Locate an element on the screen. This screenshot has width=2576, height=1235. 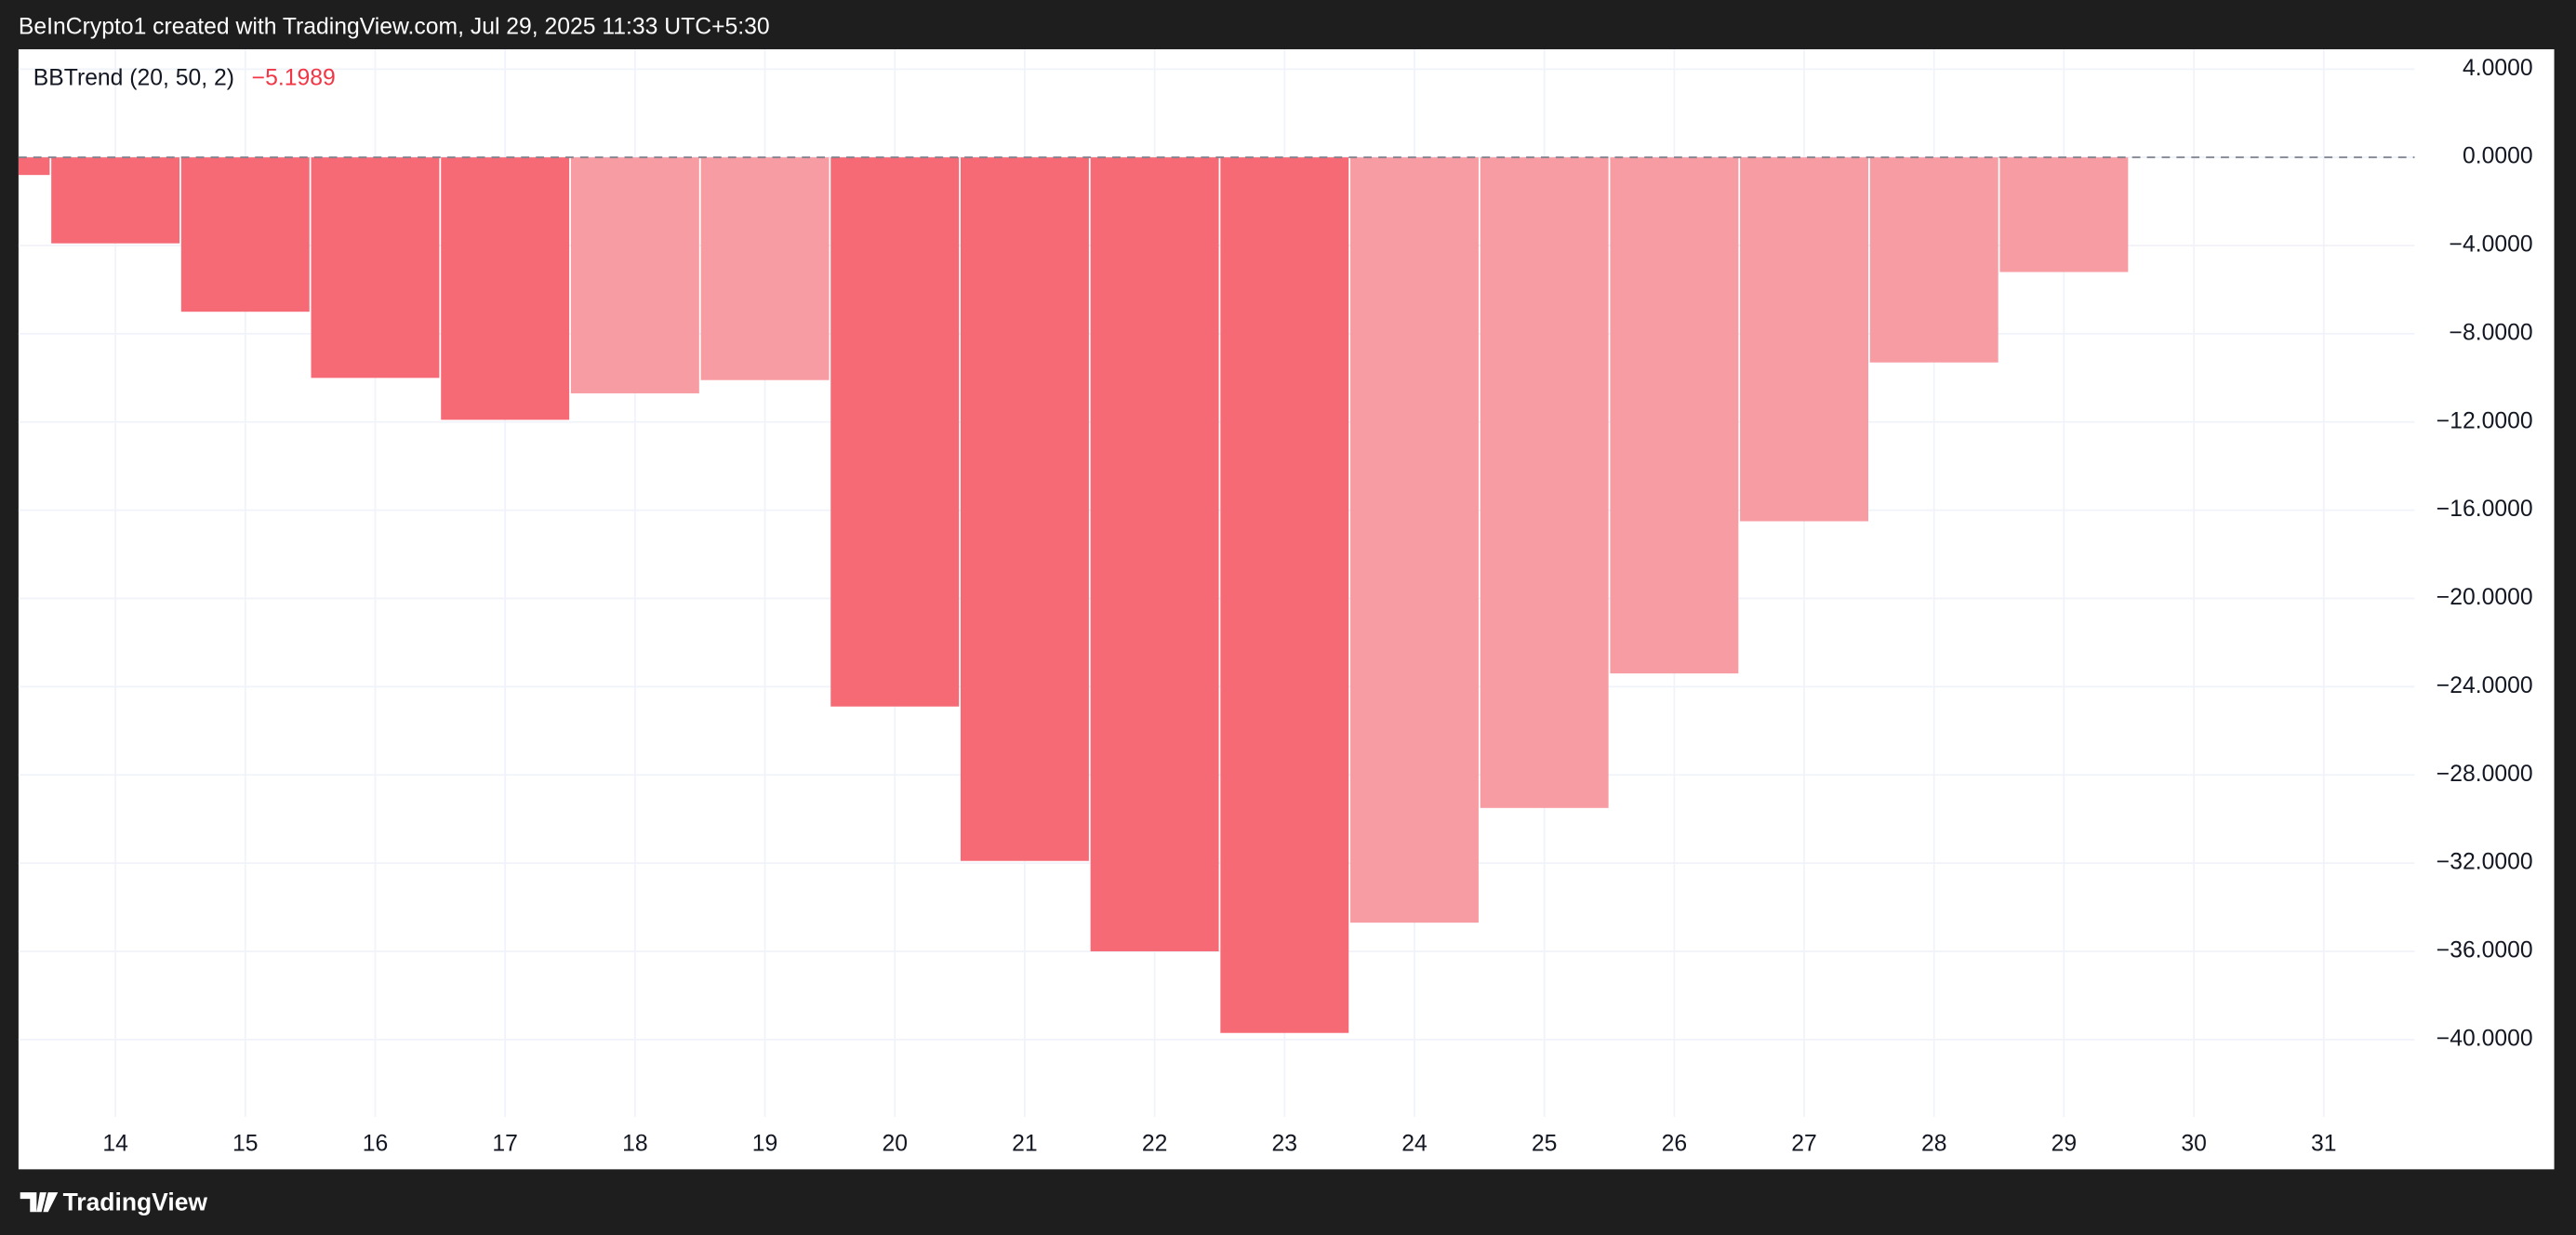
y-tick-label: −24.0000 is located at coordinates (2485, 685).